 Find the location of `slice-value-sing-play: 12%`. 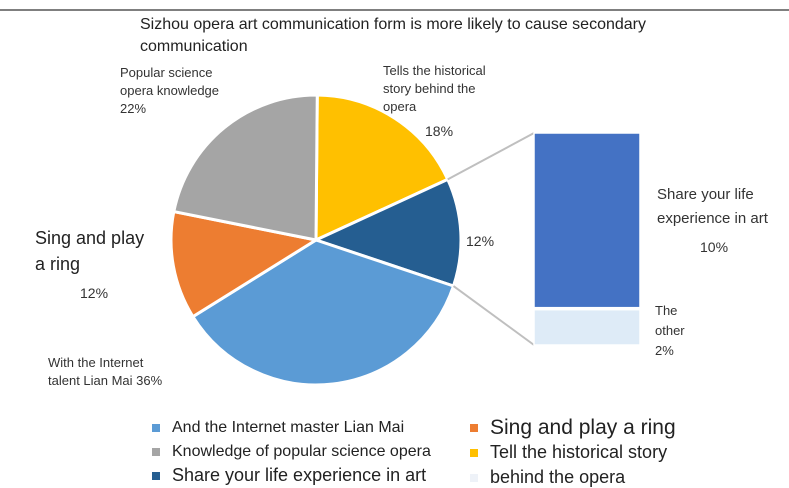

slice-value-sing-play: 12% is located at coordinates (94, 293).